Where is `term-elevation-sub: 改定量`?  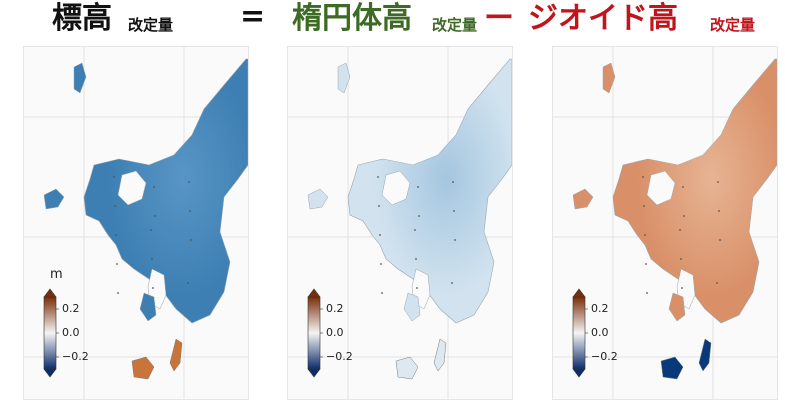
term-elevation-sub: 改定量 is located at coordinates (151, 25).